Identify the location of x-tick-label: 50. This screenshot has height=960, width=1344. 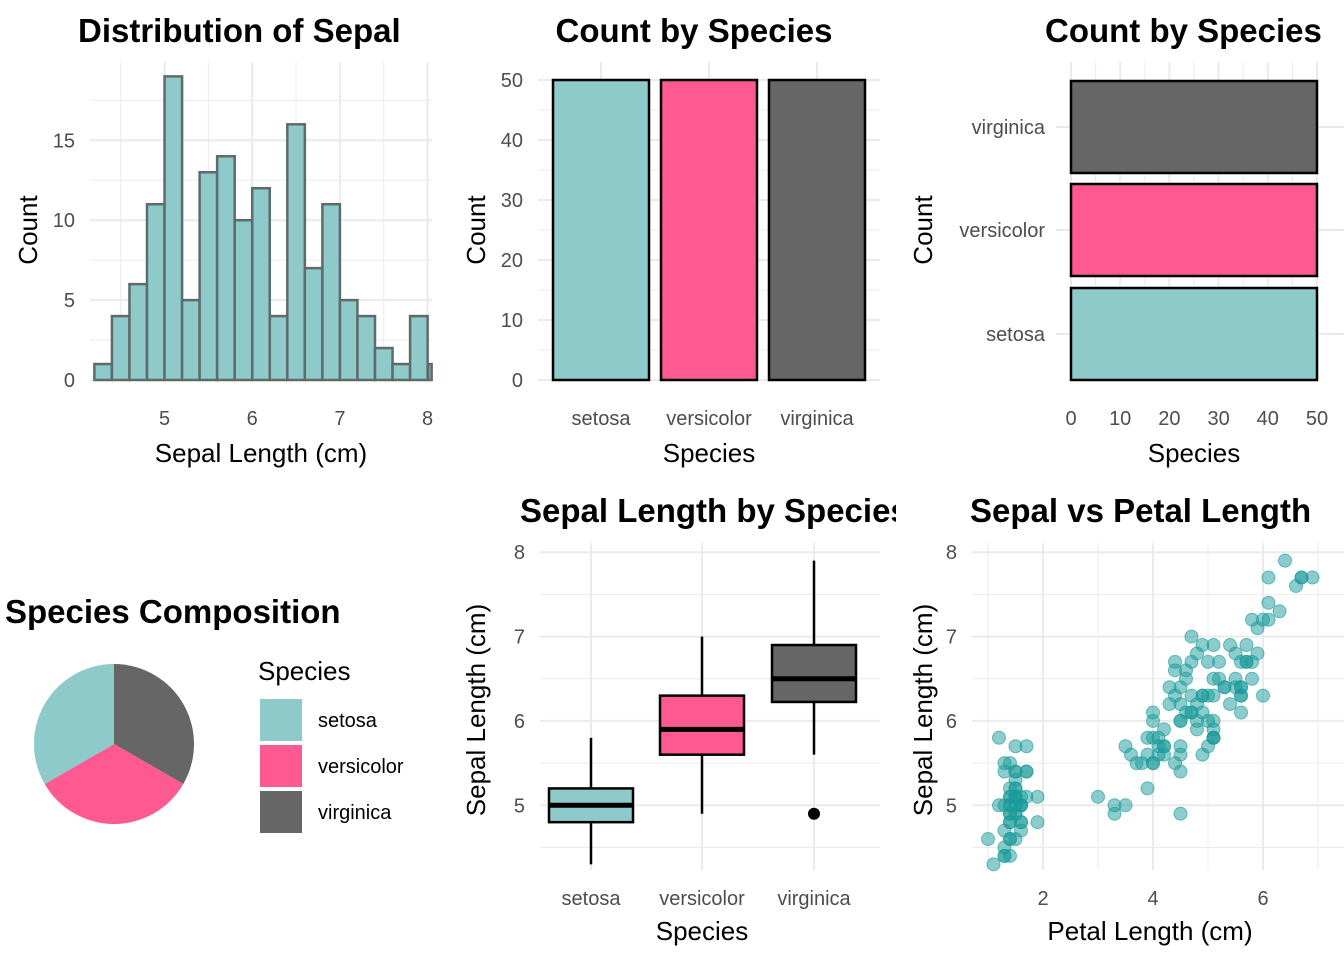
(1317, 419).